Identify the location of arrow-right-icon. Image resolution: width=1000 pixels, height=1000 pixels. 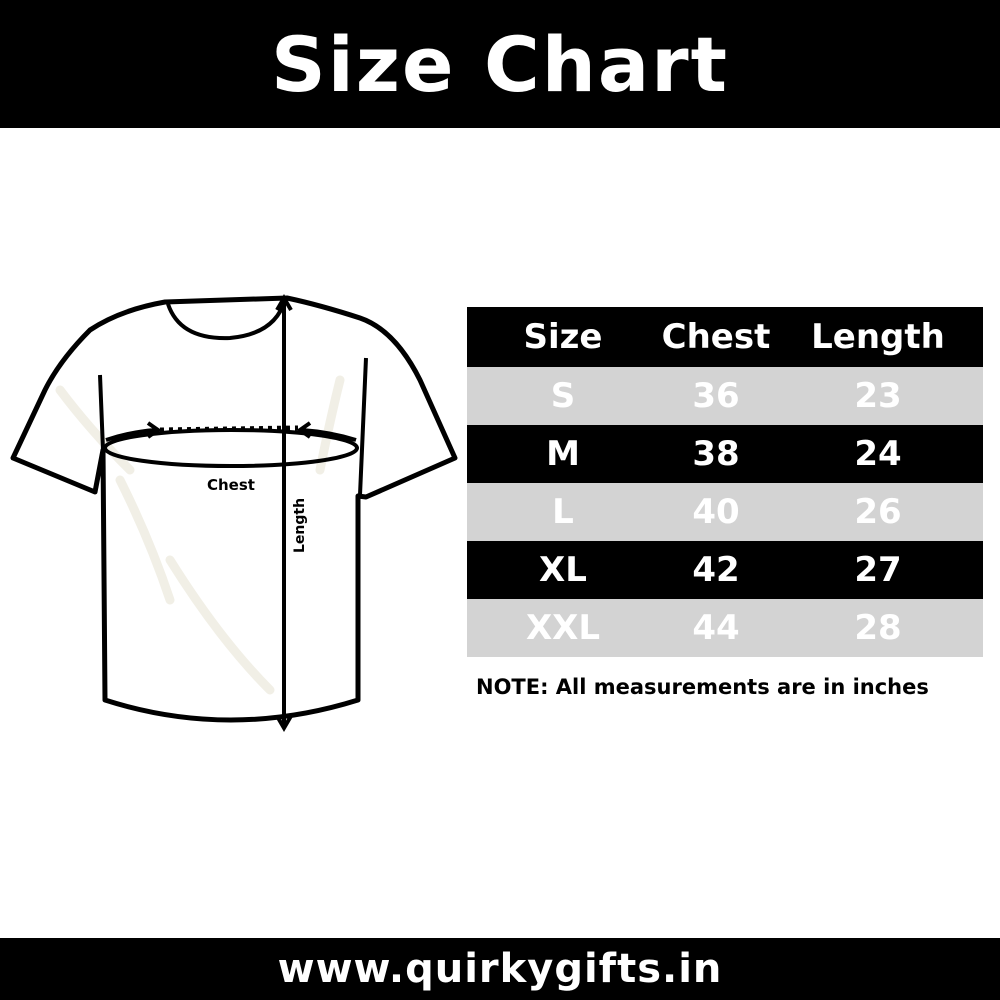
(326, 431).